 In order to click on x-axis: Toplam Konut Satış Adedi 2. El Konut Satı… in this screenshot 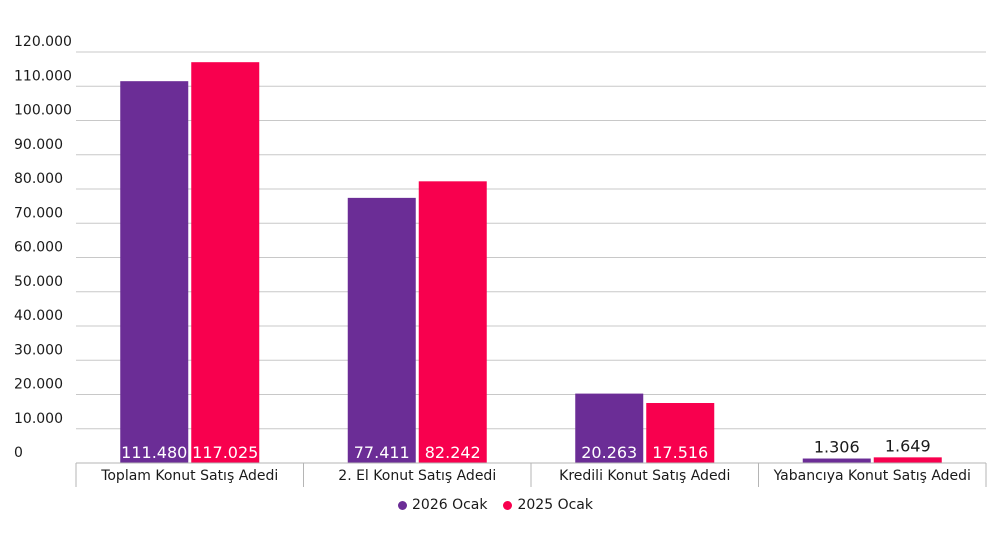, I will do `click(531, 474)`.